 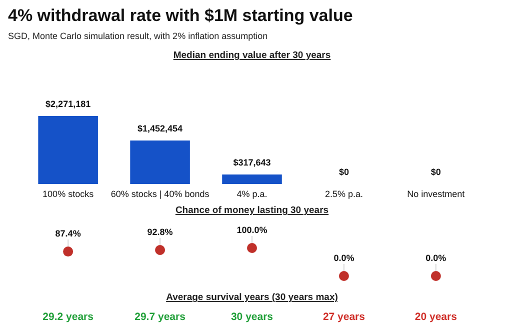 I want to click on text: Median ending value after 30 years, so click(x=252, y=55).